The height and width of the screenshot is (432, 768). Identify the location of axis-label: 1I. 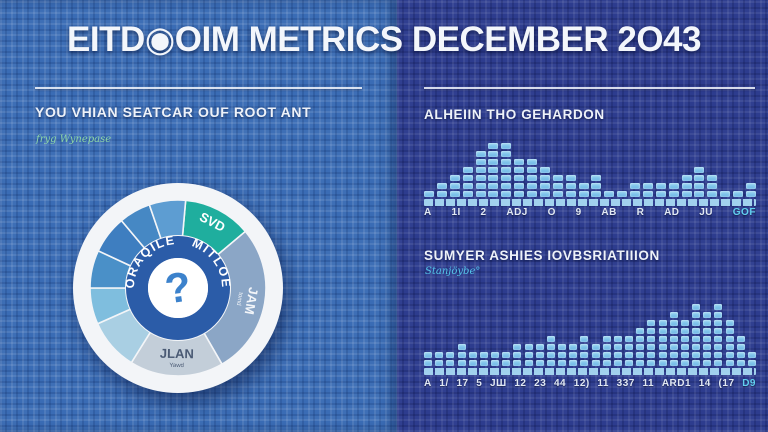
(456, 212).